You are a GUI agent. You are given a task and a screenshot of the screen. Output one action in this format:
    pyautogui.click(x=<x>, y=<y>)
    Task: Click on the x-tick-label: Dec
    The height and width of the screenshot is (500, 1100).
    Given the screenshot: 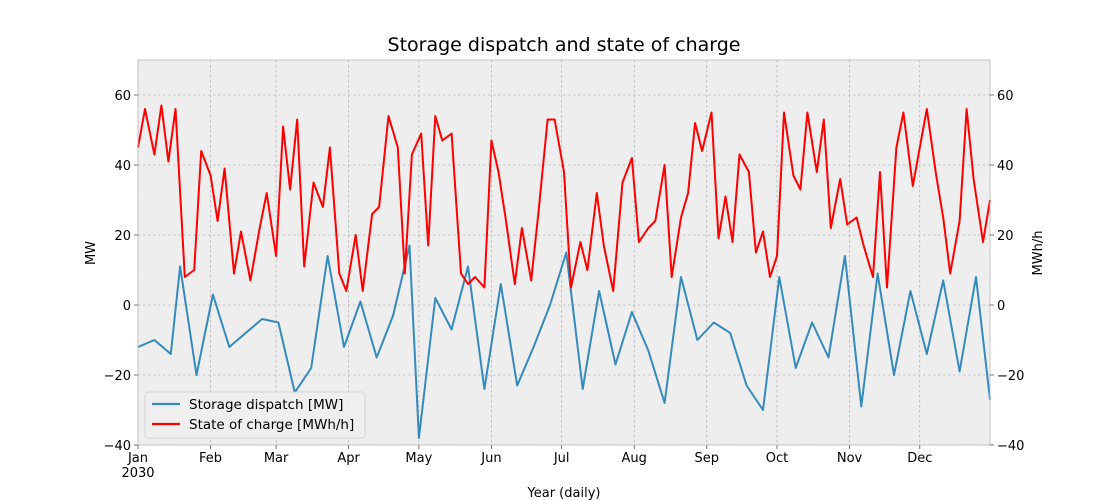 What is the action you would take?
    pyautogui.click(x=919, y=458)
    